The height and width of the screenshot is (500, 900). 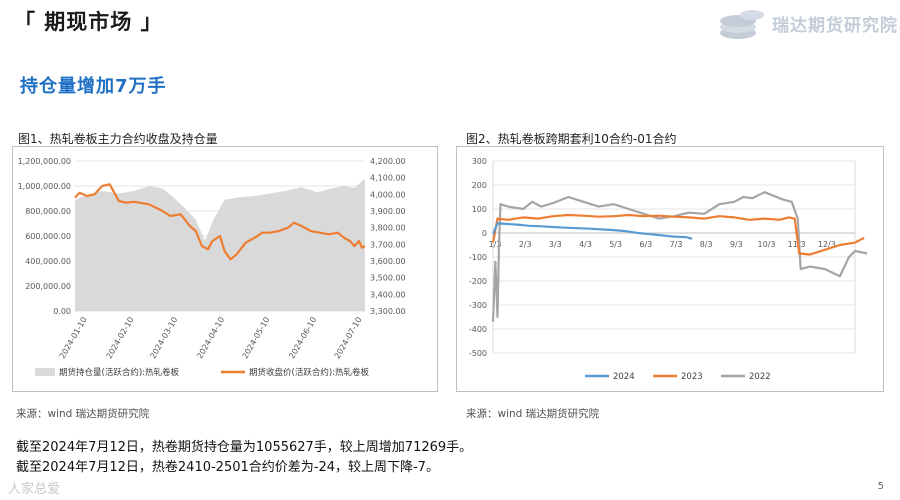 What do you see at coordinates (495, 244) in the screenshot?
I see `x-tick-label: 1/3` at bounding box center [495, 244].